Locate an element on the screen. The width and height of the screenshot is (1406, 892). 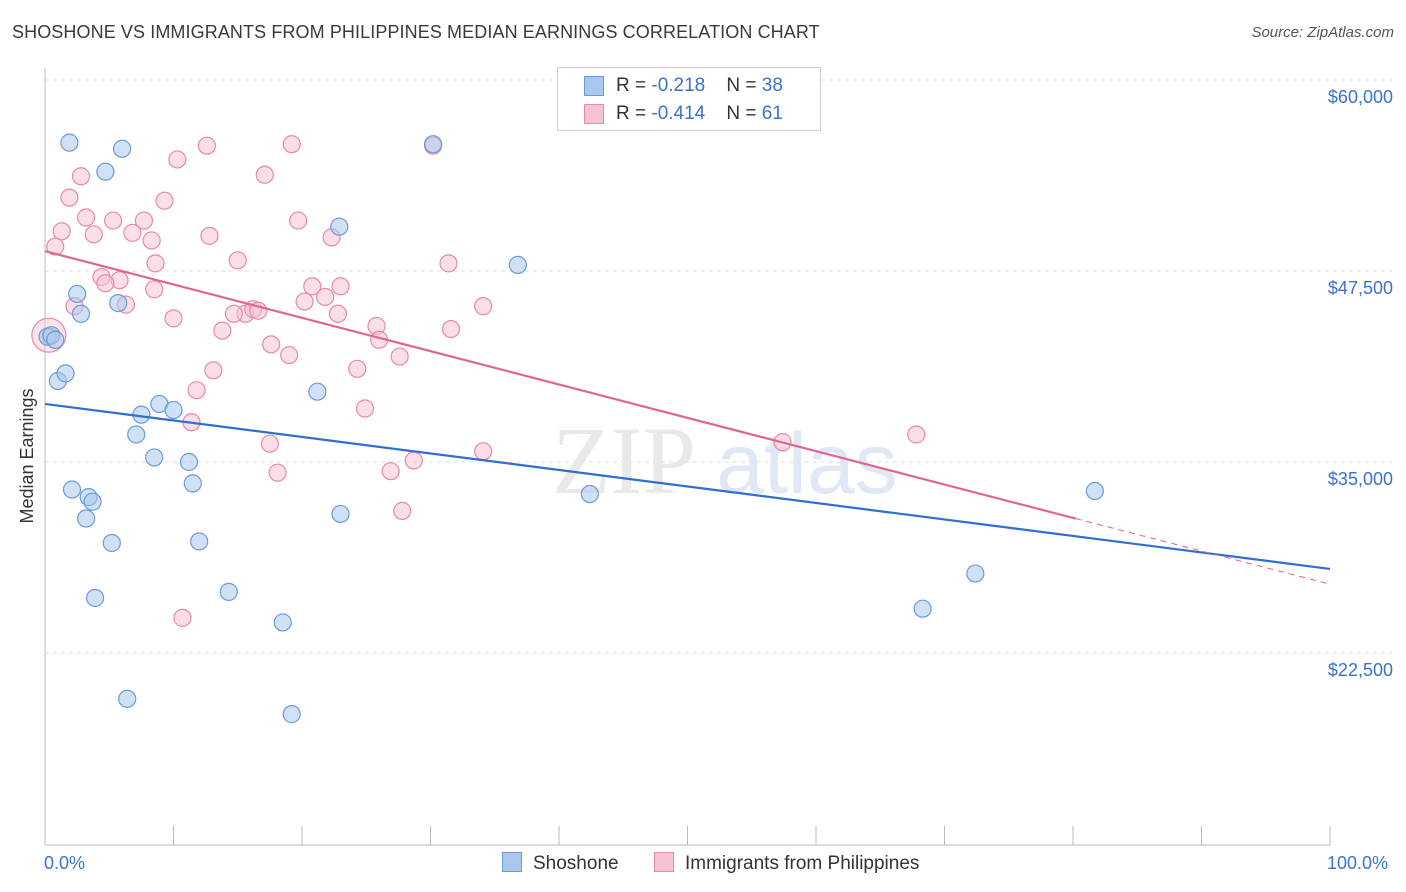
watermark: ZIP atlas is located at coordinates (725, 460).